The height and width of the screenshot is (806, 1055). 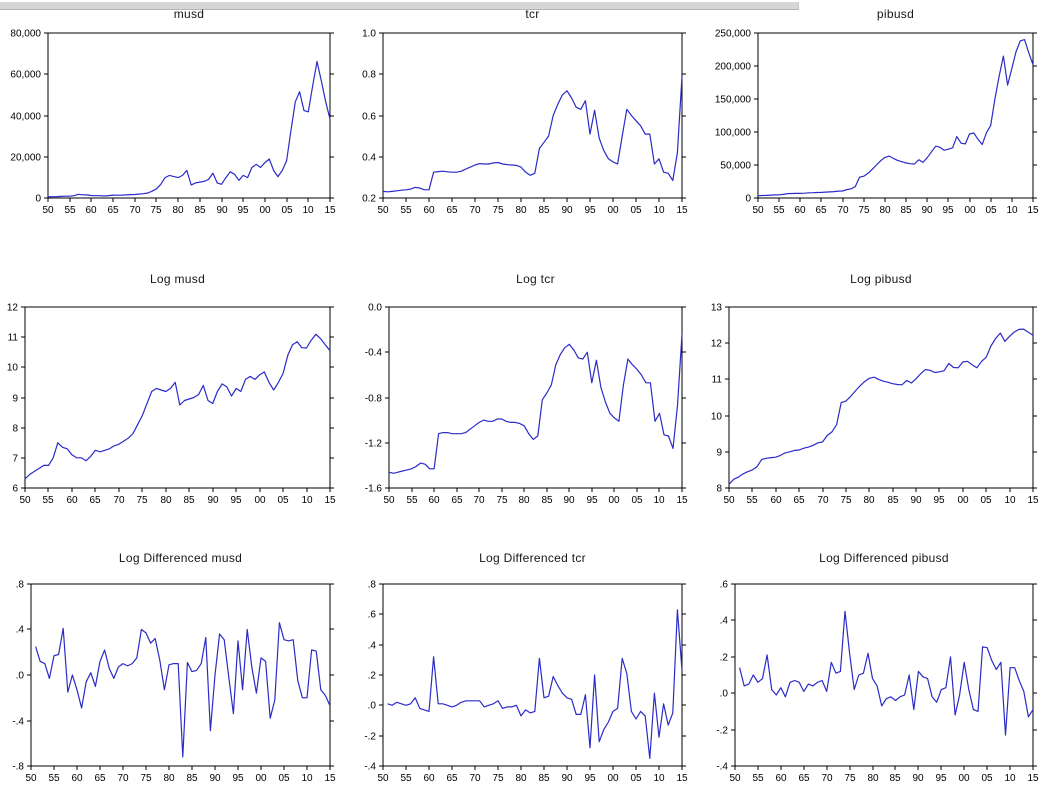 I want to click on y-tick-label: .0, so click(x=724, y=694).